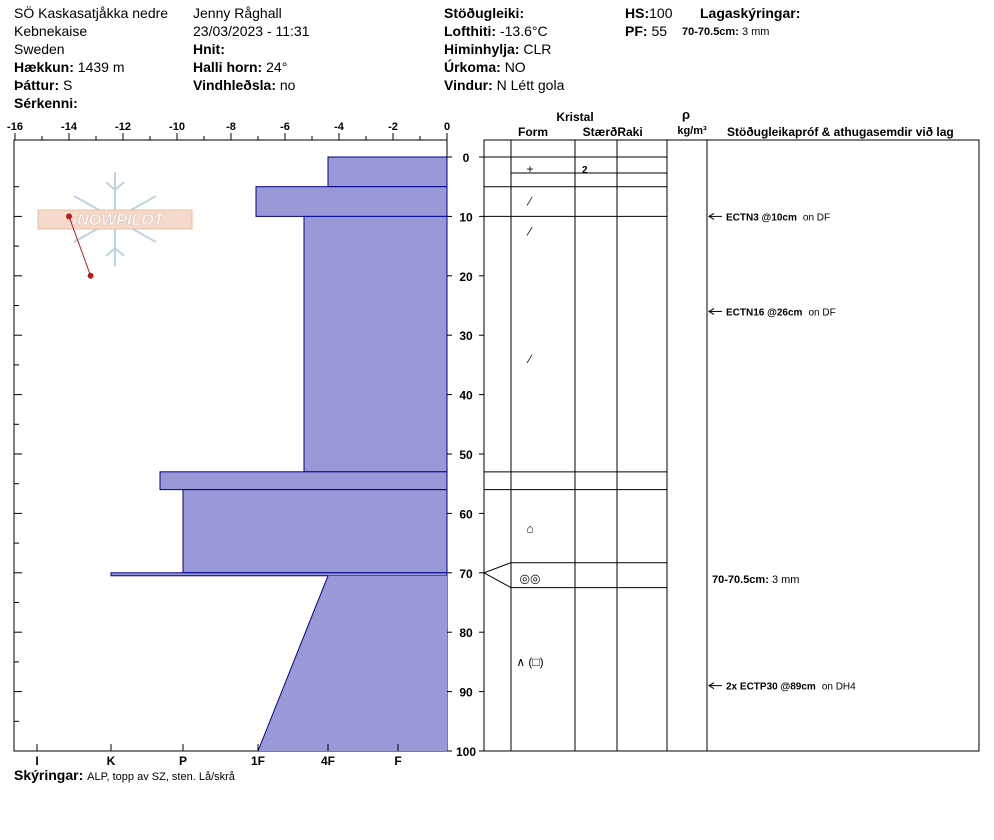  Describe the element at coordinates (397, 761) in the screenshot. I see `hardness-tick-label: F` at that location.